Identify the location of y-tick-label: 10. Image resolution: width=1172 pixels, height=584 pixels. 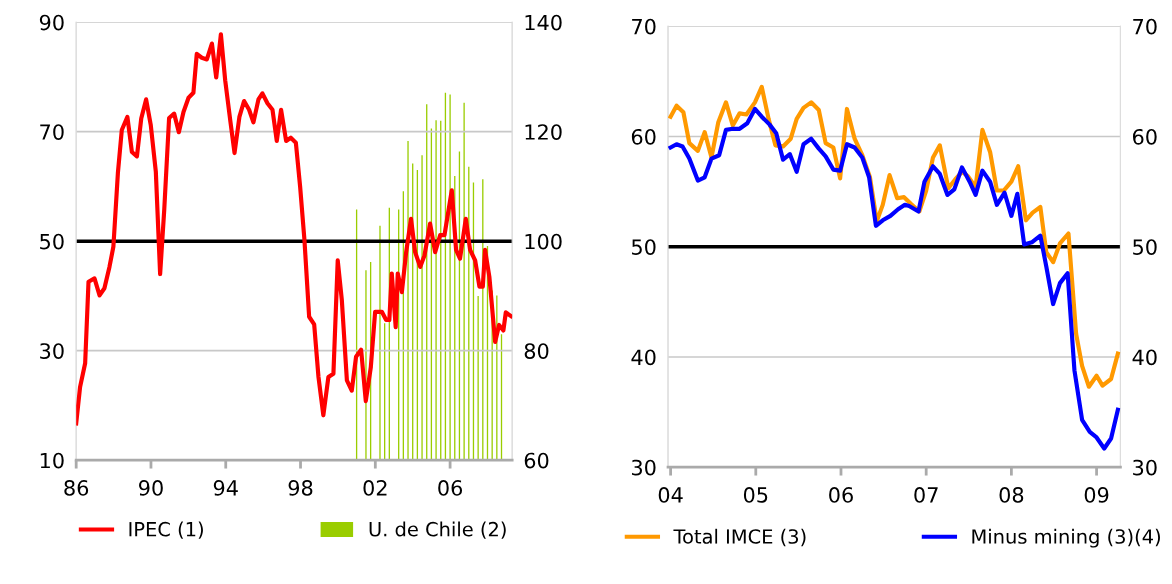
(52, 460).